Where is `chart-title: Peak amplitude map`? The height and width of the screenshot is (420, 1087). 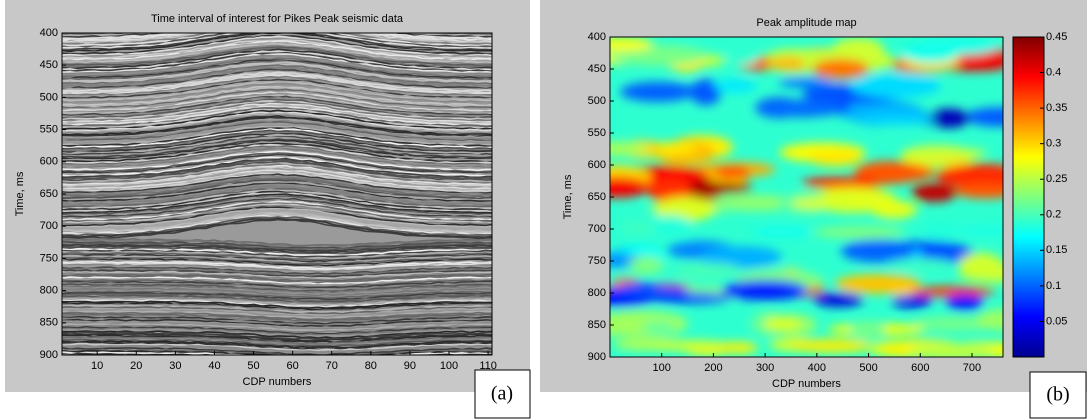 chart-title: Peak amplitude map is located at coordinates (806, 23).